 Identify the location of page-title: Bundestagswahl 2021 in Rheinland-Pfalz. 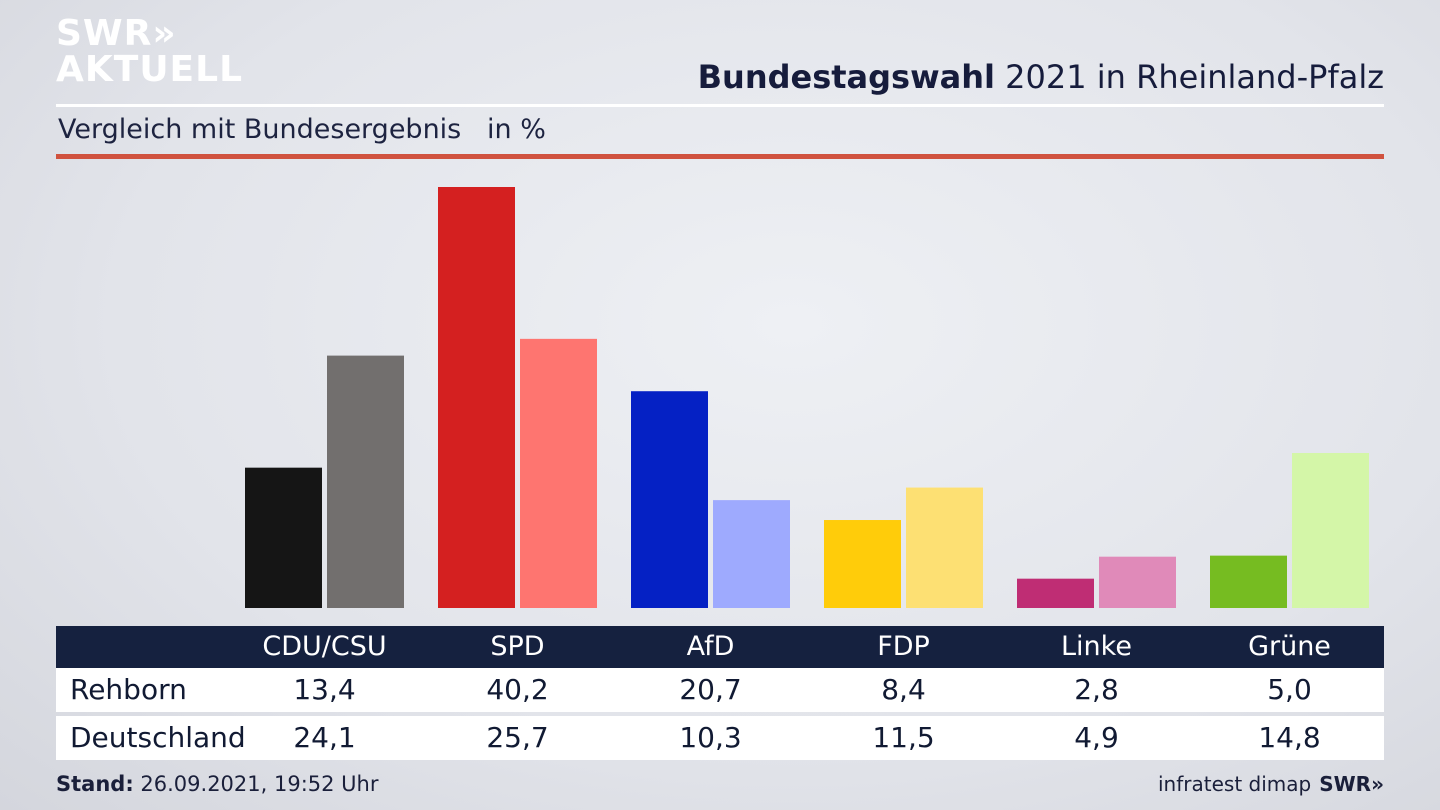
(1041, 77).